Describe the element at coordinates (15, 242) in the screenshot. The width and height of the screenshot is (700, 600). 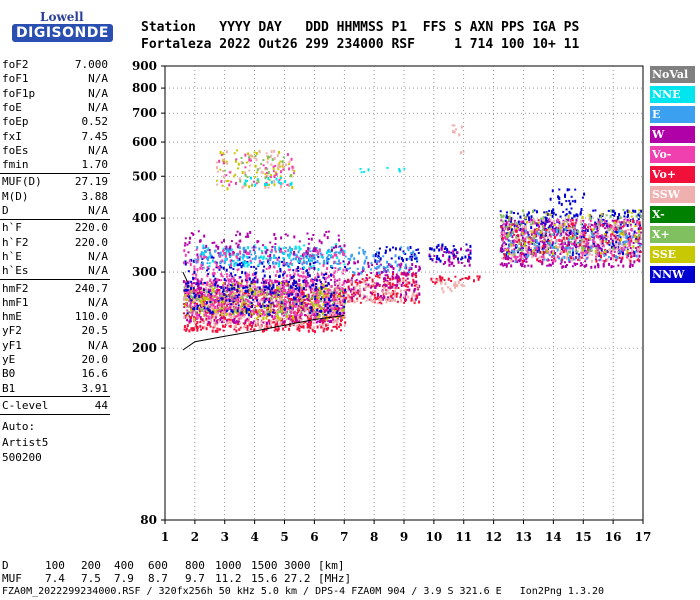
I see `param-label: h`F2` at that location.